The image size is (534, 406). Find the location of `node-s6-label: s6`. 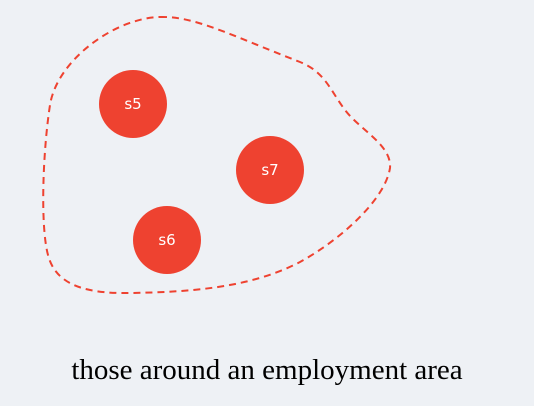

node-s6-label: s6 is located at coordinates (166, 240).